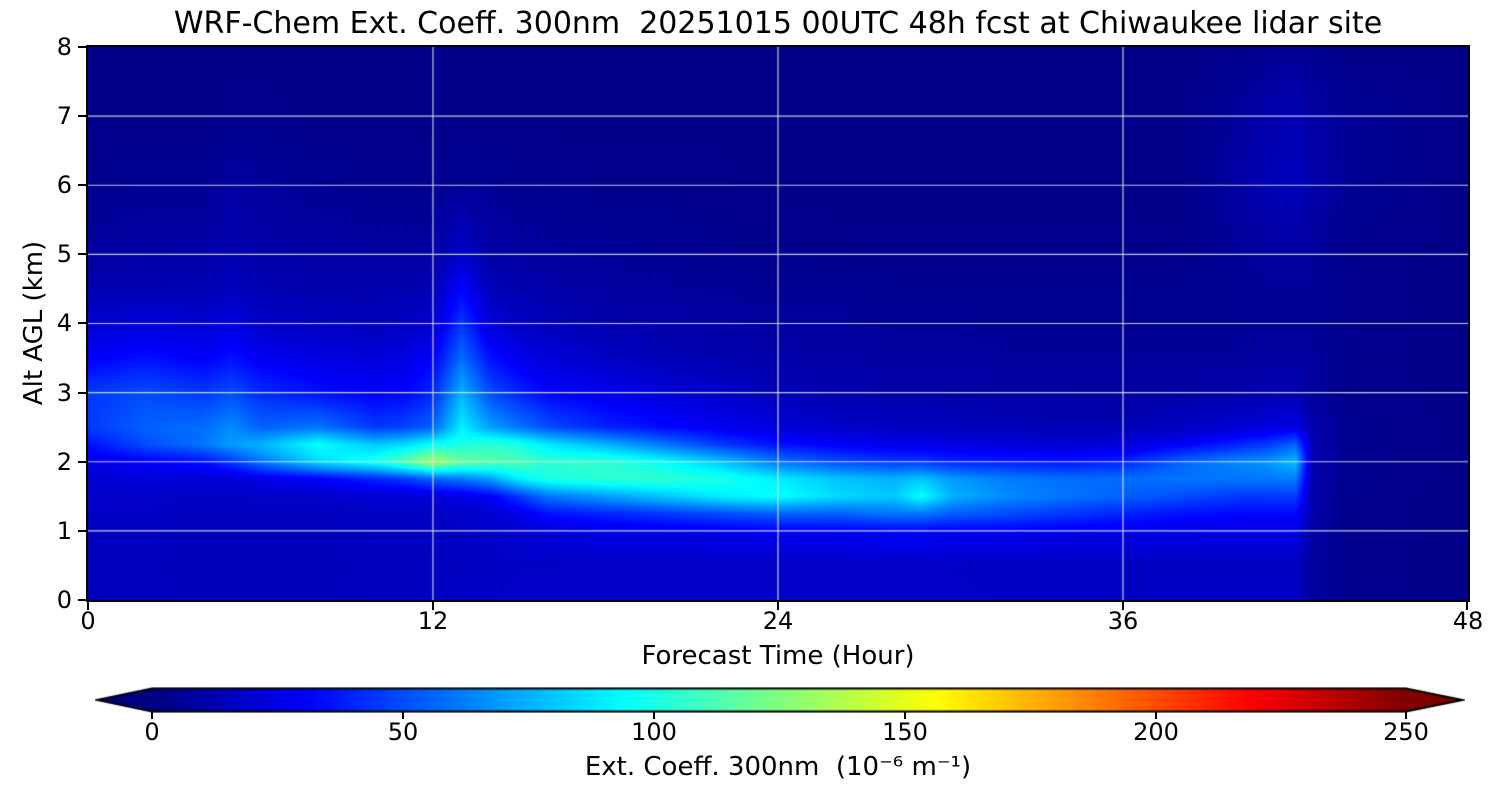 The height and width of the screenshot is (800, 1500). What do you see at coordinates (64, 323) in the screenshot?
I see `y-tick-label: 4` at bounding box center [64, 323].